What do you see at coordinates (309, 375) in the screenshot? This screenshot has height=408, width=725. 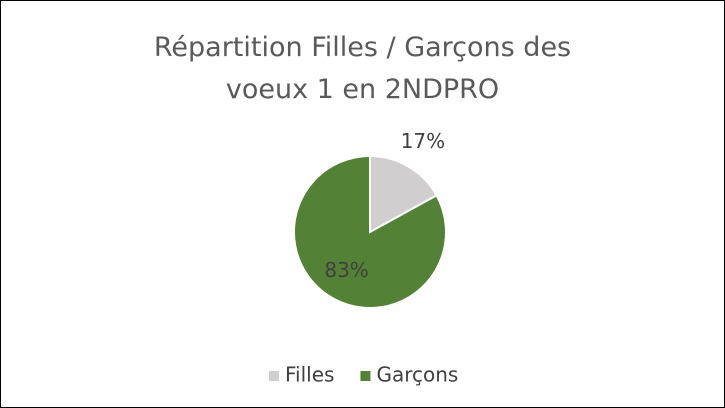 I see `legend-label: Filles` at bounding box center [309, 375].